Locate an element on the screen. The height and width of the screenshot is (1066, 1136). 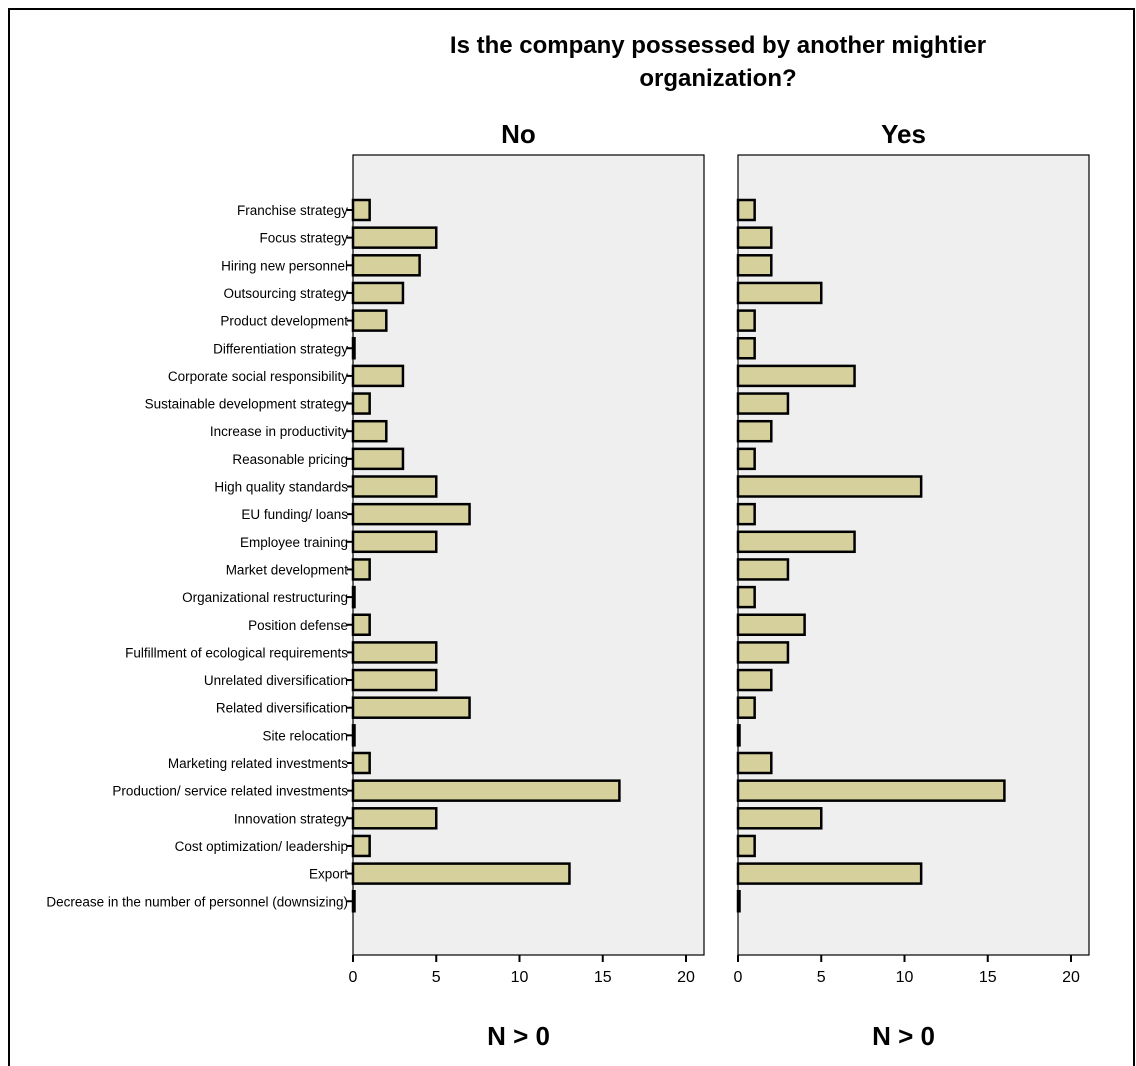
category-label: Marketing related investments is located at coordinates (258, 763).